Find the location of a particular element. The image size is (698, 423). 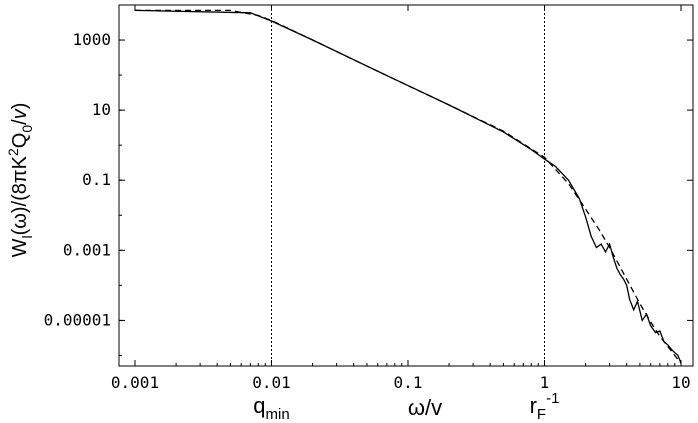

x-tick-label: 0.001 is located at coordinates (135, 382).